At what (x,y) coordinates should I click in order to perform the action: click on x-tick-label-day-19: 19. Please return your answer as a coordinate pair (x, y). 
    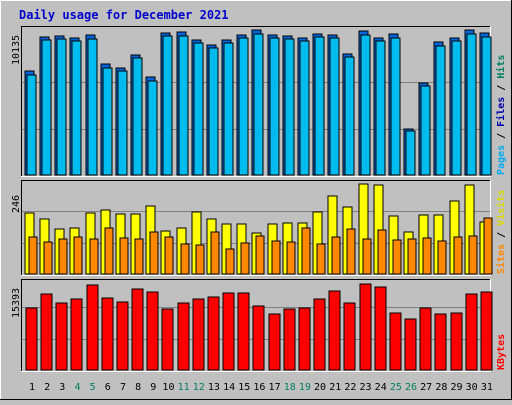
    Looking at the image, I should click on (305, 387).